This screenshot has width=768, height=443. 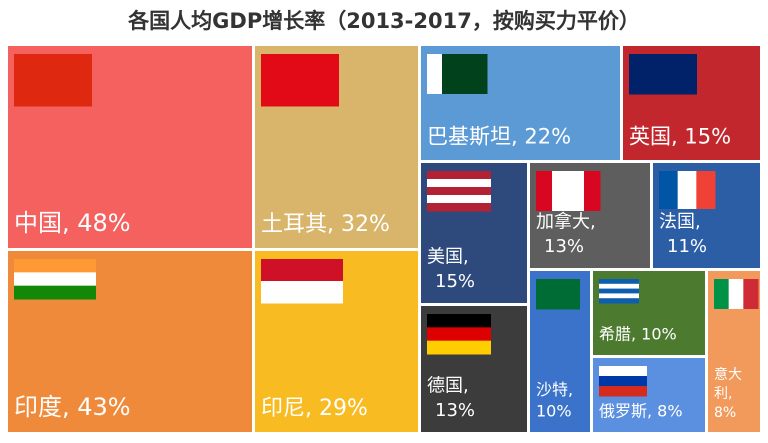 I want to click on cell-label: 加拿大,, so click(x=566, y=222).